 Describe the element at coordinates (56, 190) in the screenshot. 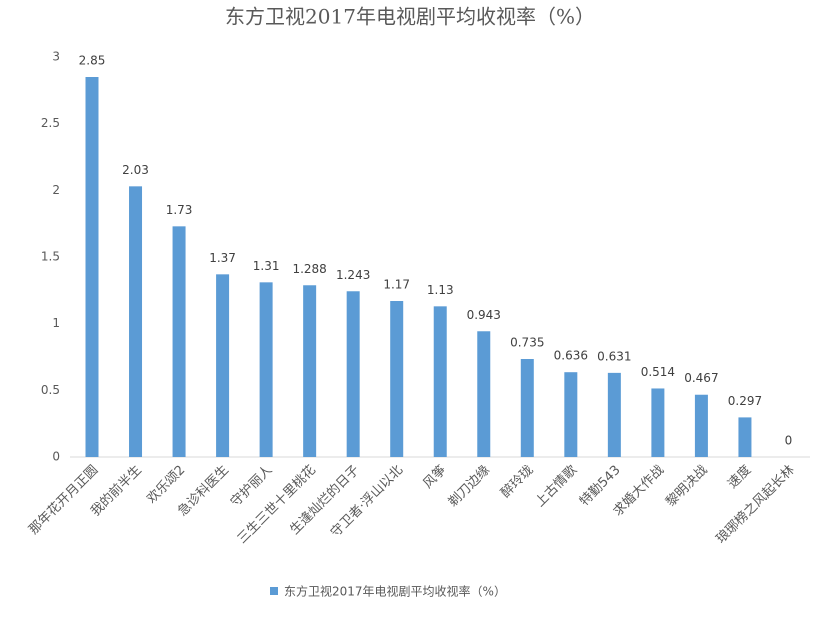

I see `y-tick-label: 2` at that location.